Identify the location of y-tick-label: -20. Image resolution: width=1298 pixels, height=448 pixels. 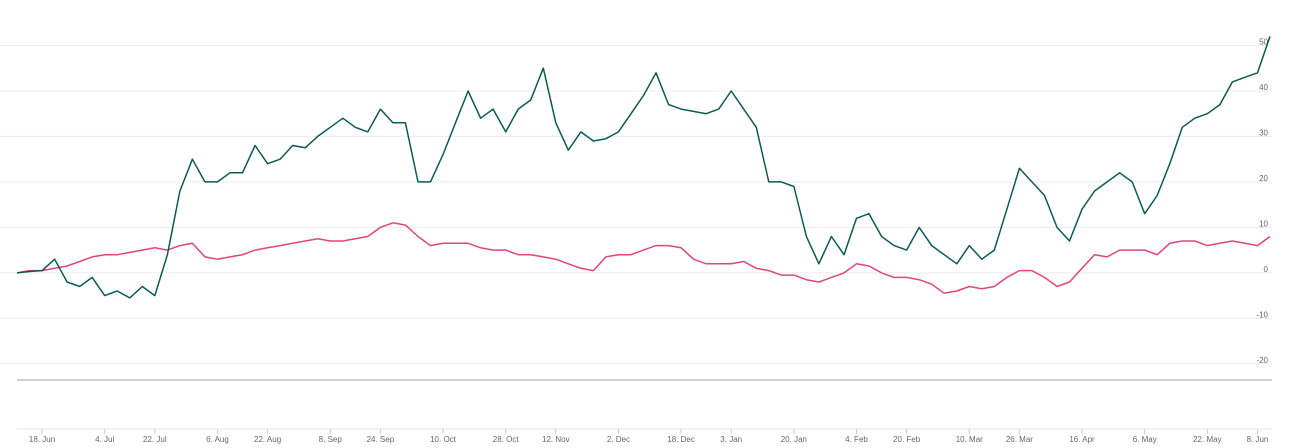
(1262, 360).